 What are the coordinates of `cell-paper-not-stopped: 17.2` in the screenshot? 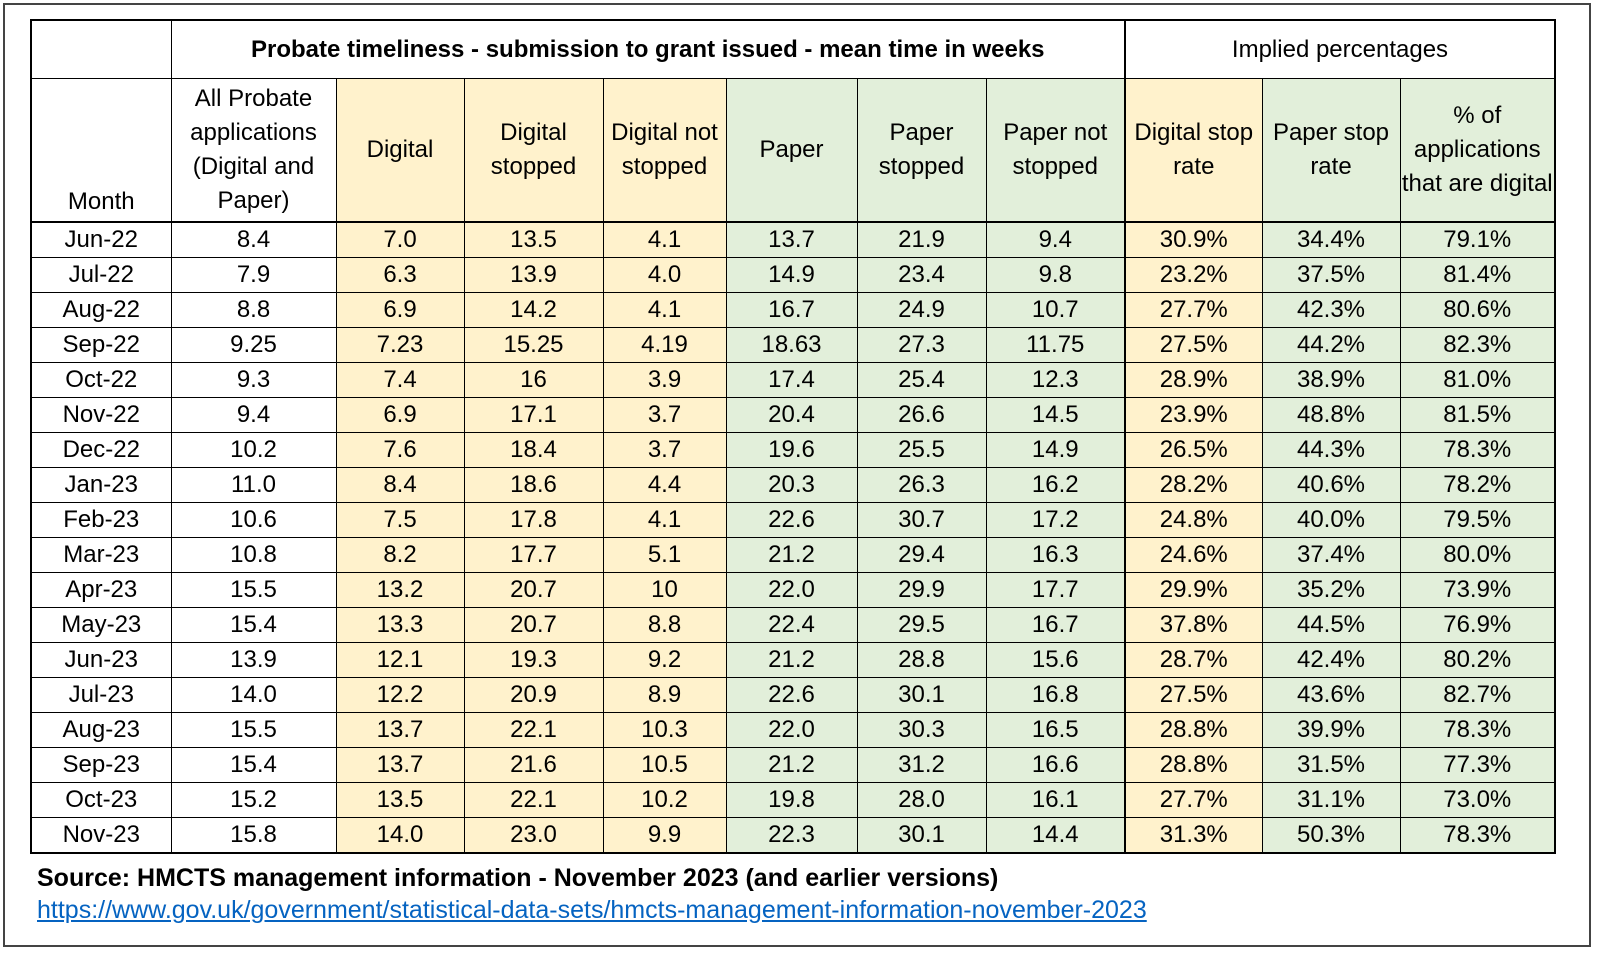 It's located at (1055, 520).